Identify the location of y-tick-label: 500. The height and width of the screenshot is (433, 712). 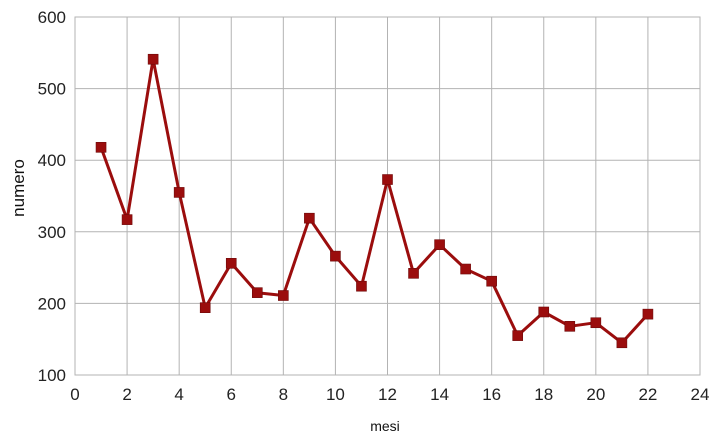
(52, 89).